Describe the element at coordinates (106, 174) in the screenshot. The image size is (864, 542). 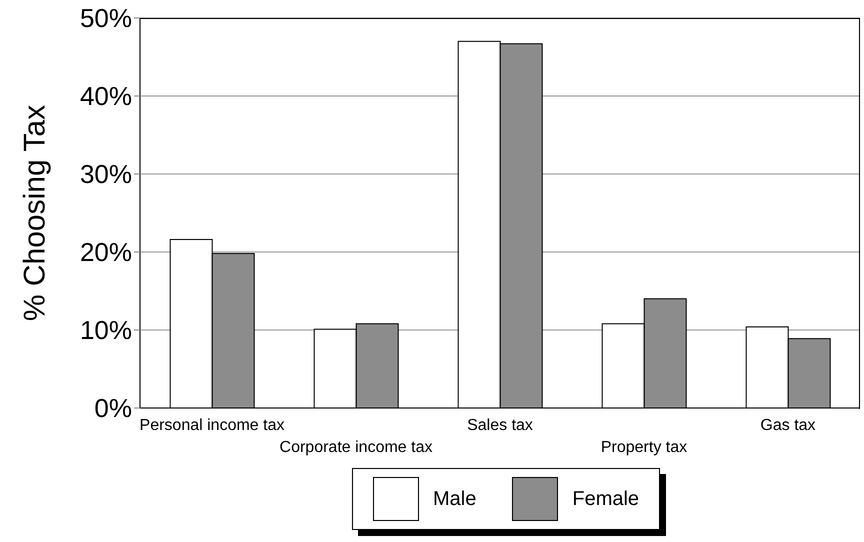
I see `y-tick-label: 30%` at that location.